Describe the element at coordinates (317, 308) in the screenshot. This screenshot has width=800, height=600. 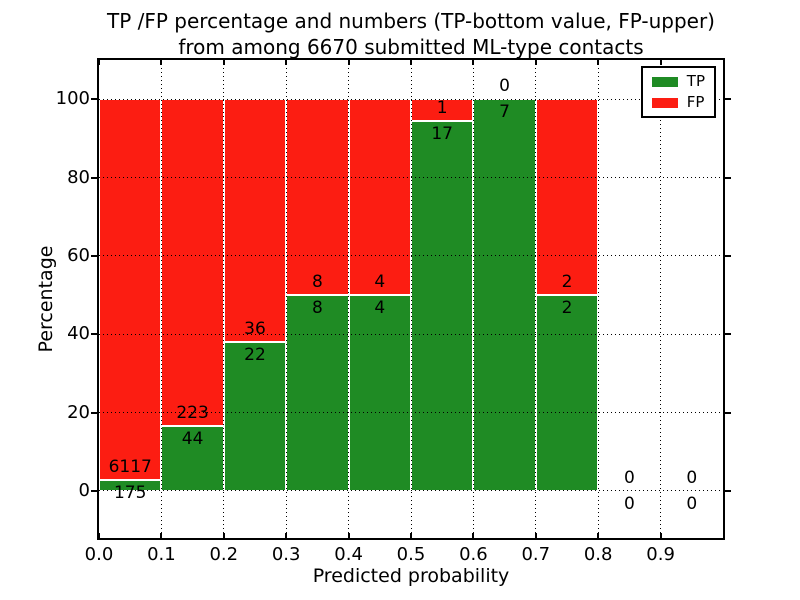
I see `tp-count-label: 8` at that location.